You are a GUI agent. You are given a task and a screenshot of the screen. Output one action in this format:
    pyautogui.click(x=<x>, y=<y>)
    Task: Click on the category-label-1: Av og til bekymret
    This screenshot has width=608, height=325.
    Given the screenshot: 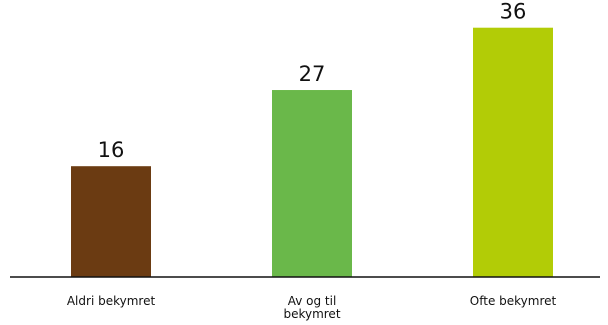 What is the action you would take?
    pyautogui.click(x=311, y=307)
    